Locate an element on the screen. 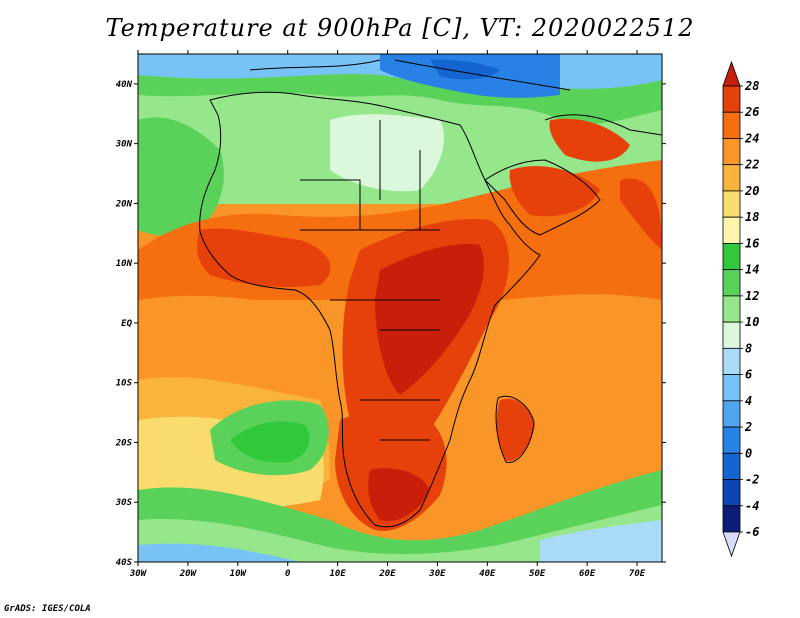 The image size is (800, 618). lat-label: 20S is located at coordinates (124, 443).